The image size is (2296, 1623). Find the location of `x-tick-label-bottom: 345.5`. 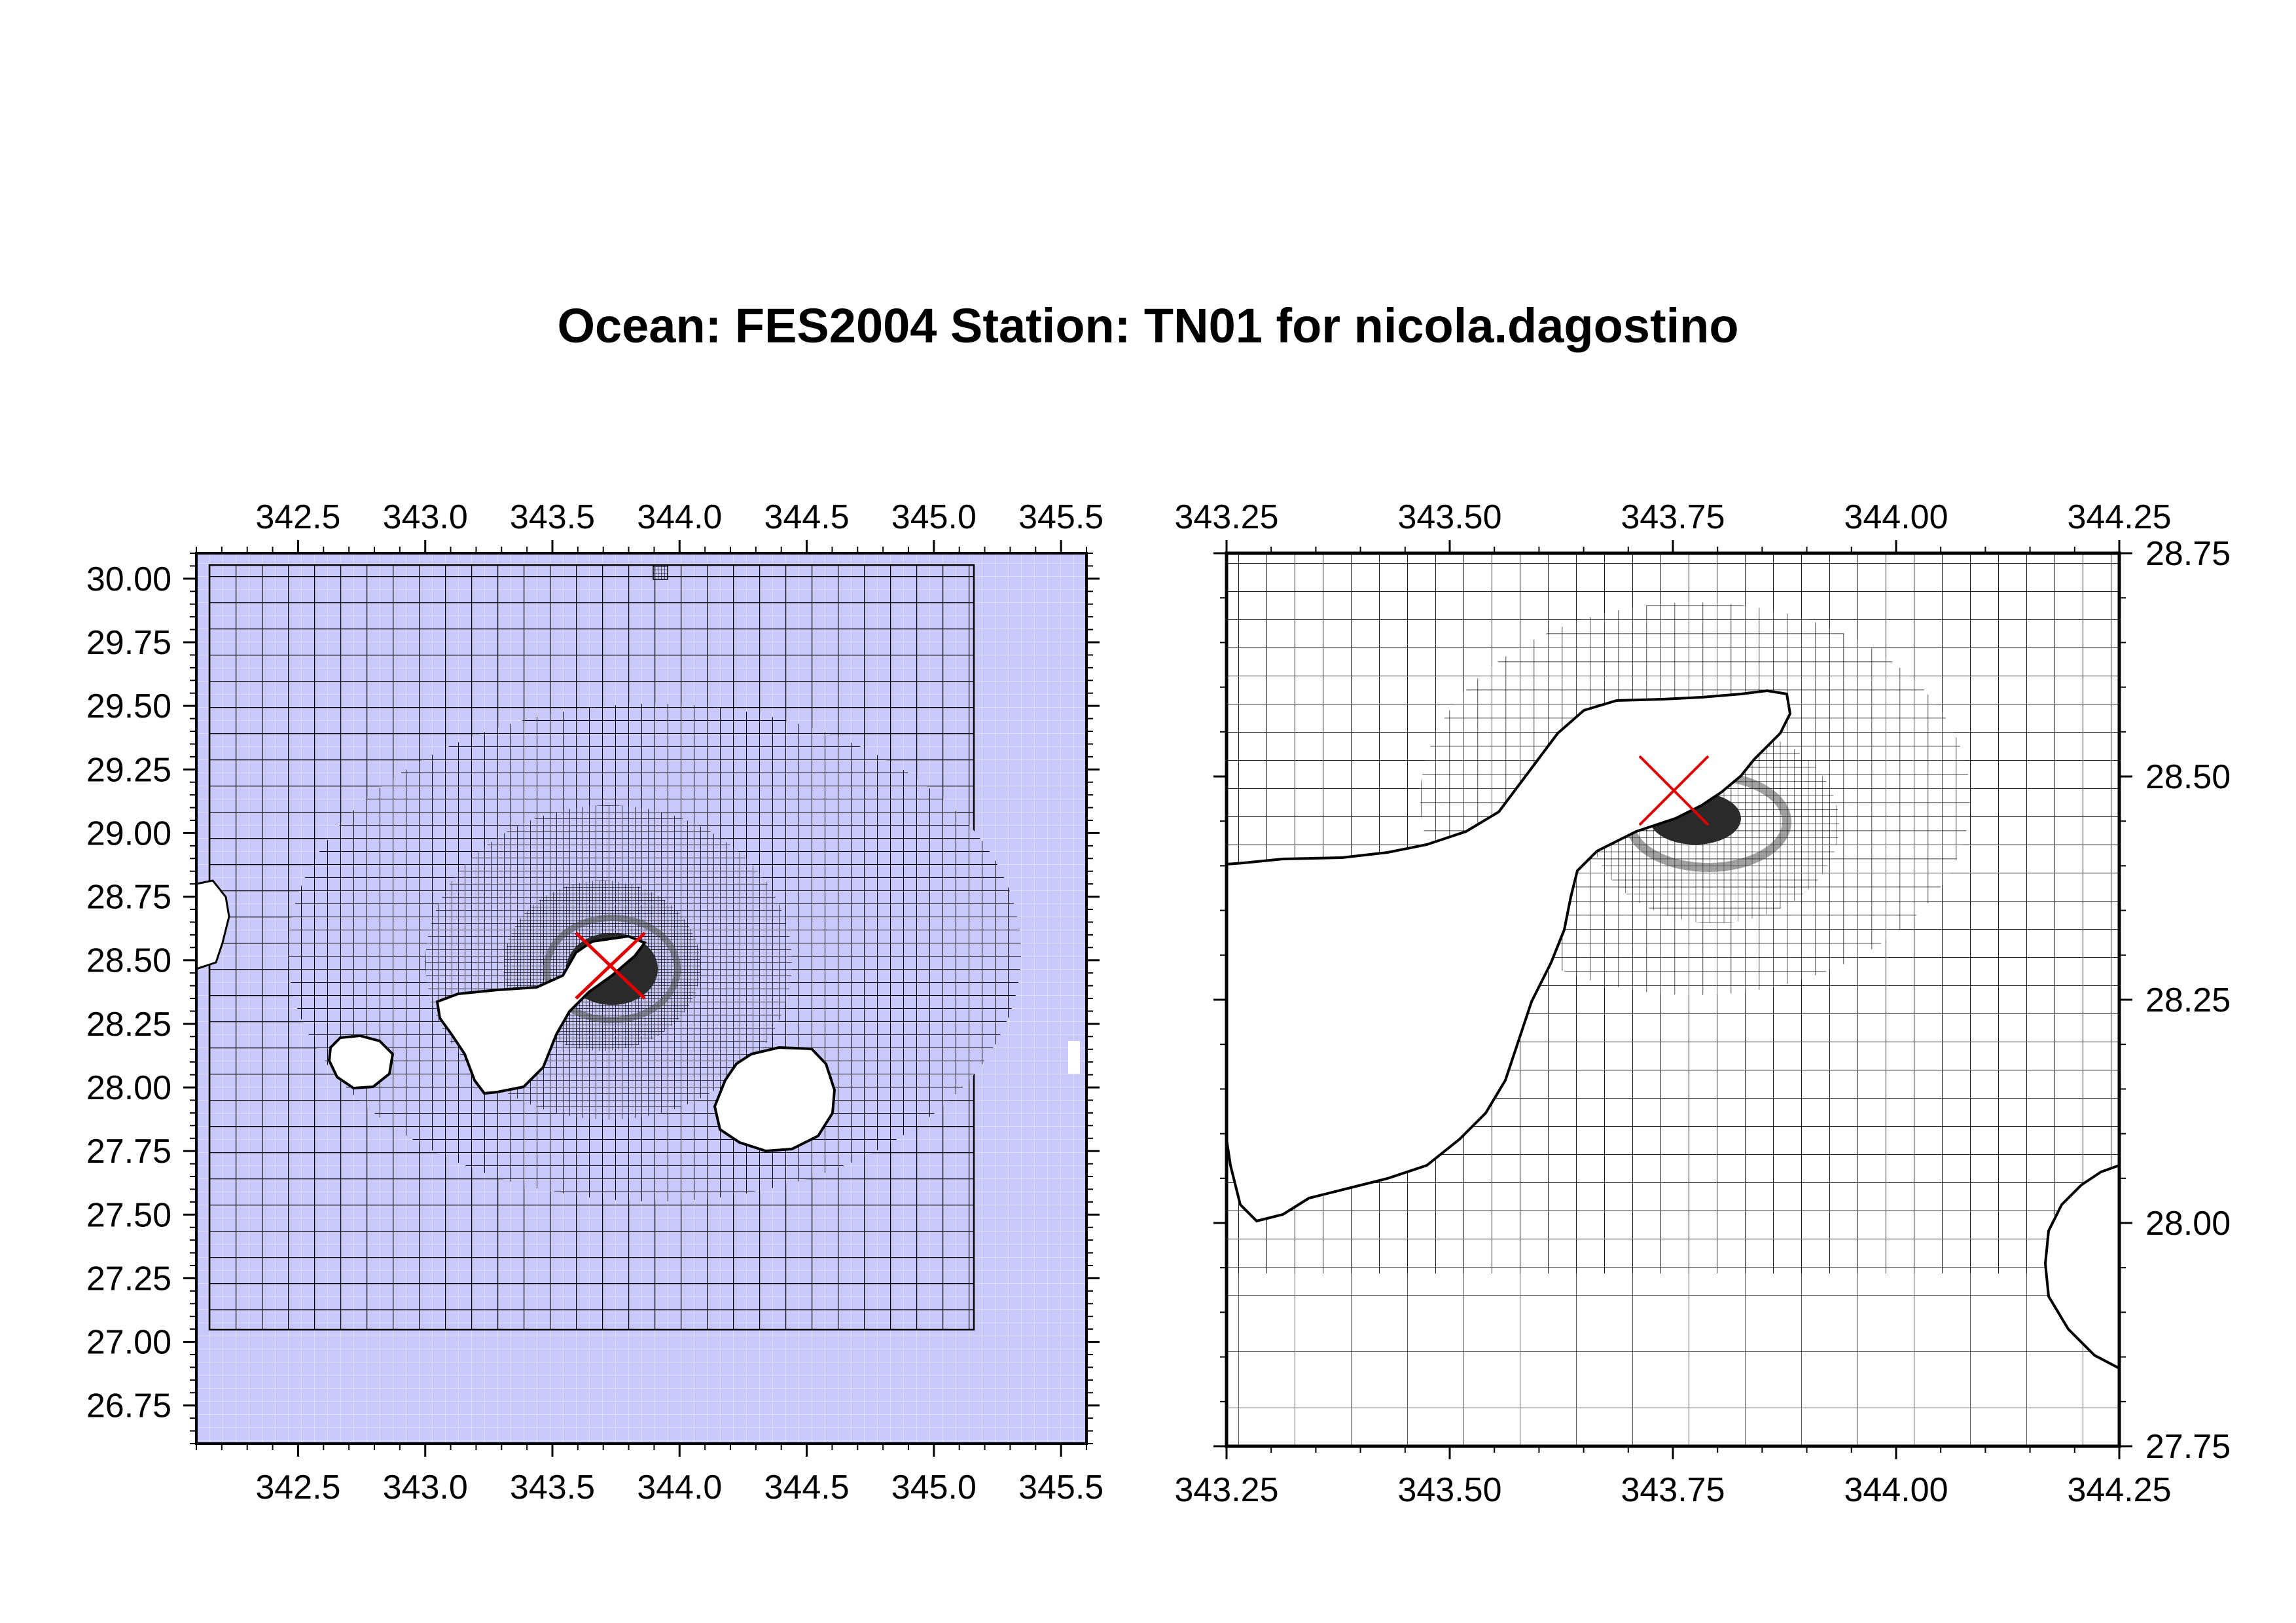

x-tick-label-bottom: 345.5 is located at coordinates (1060, 1487).